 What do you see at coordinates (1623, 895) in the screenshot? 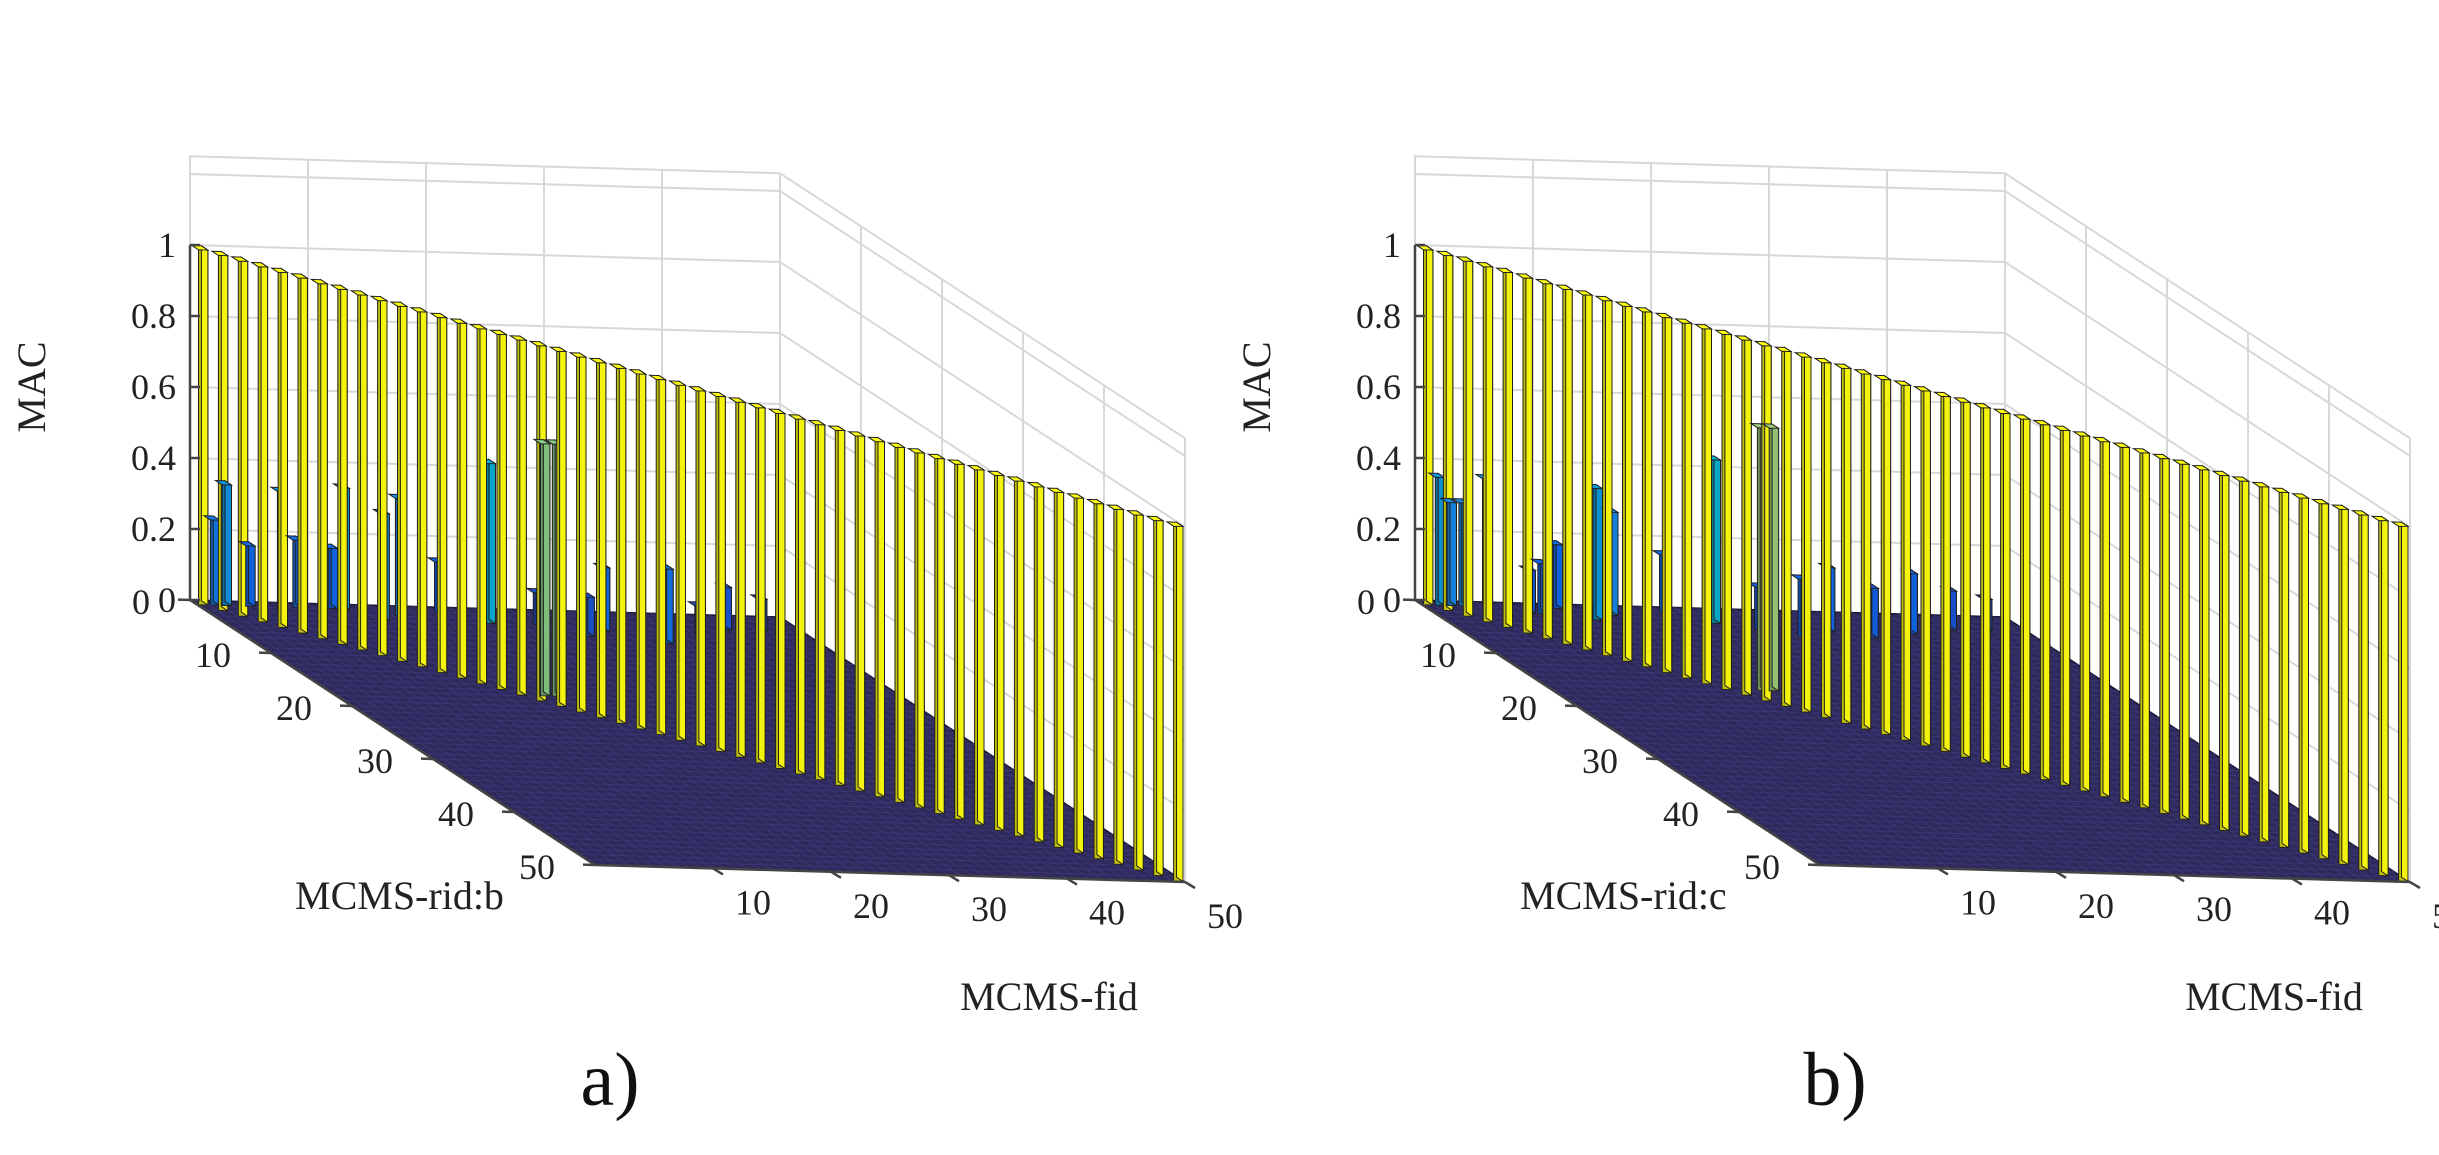
I see `y-axis-label: MCMS-rid:c` at bounding box center [1623, 895].